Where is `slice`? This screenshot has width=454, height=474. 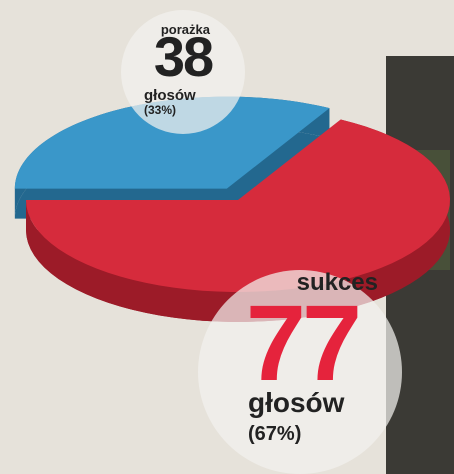
slice is located at coordinates (172, 142).